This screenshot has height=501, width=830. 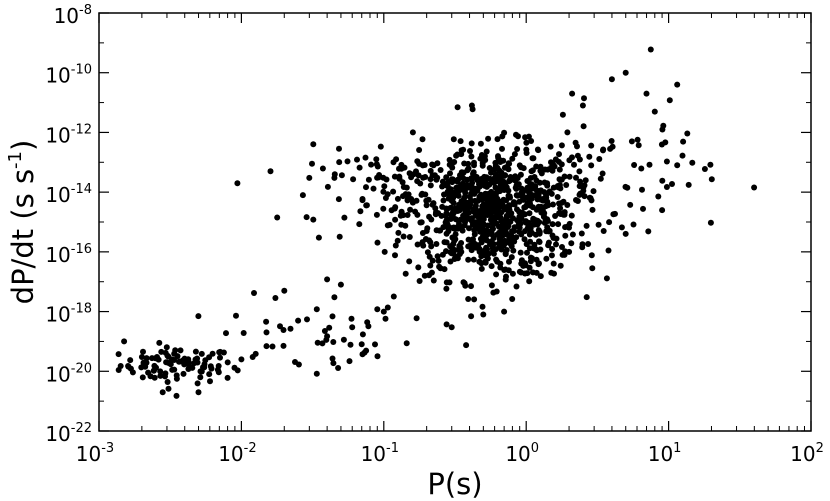 I want to click on y-tick-base: 10, so click(x=57, y=255).